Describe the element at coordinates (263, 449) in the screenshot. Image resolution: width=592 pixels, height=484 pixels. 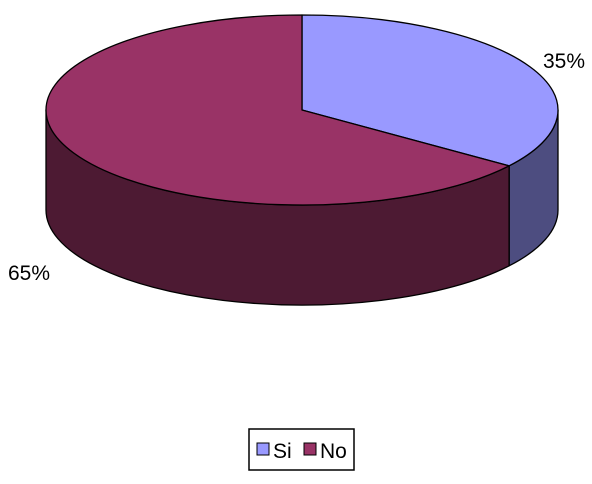
I see `legend-swatch-si` at that location.